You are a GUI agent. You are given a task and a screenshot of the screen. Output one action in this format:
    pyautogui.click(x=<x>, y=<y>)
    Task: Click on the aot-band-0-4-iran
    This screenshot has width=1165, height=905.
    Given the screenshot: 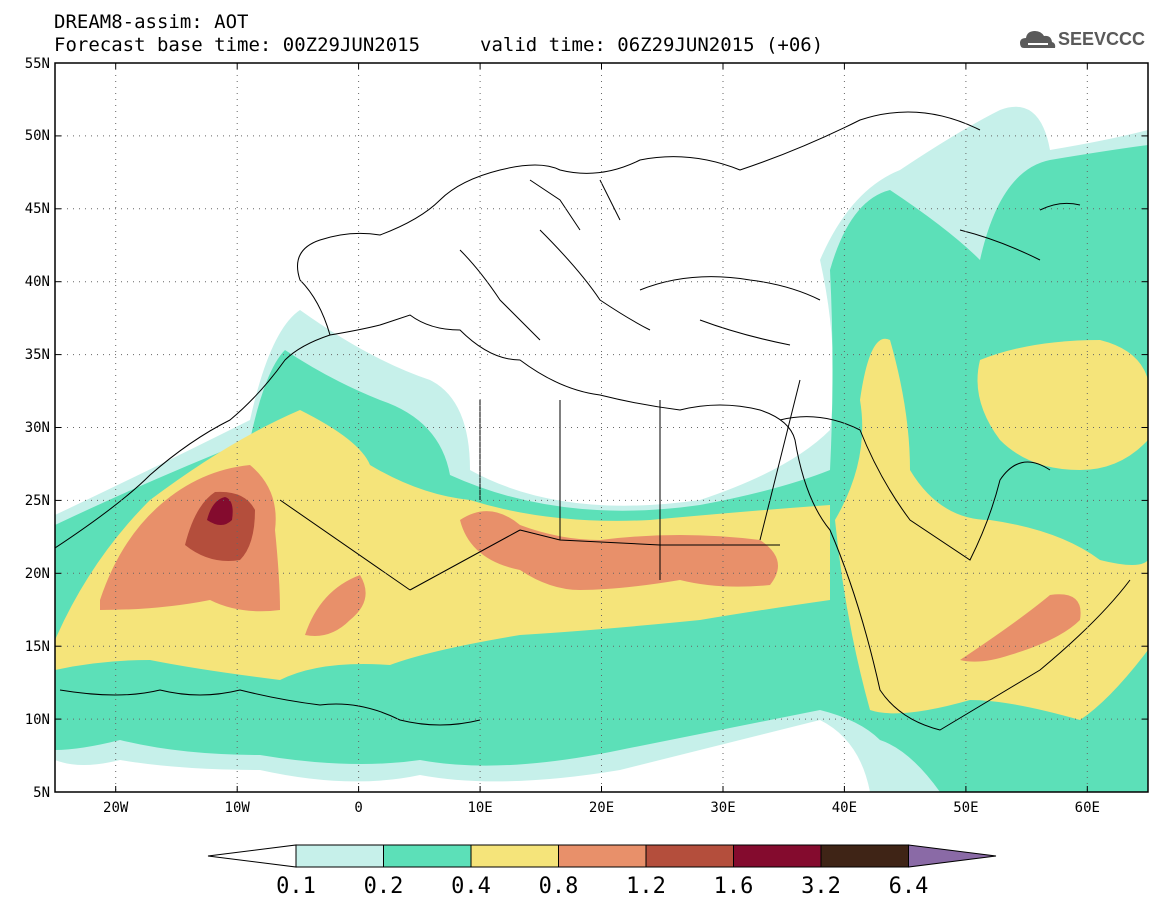 What is the action you would take?
    pyautogui.click(x=1062, y=405)
    